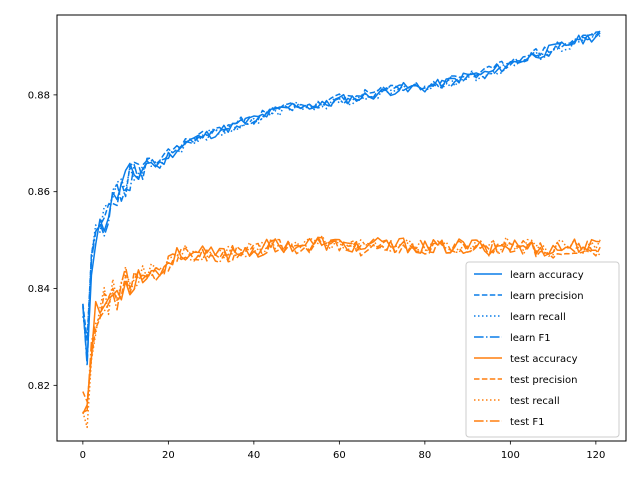 The height and width of the screenshot is (480, 640). What do you see at coordinates (544, 380) in the screenshot?
I see `legend-entry-label: test precision` at bounding box center [544, 380].